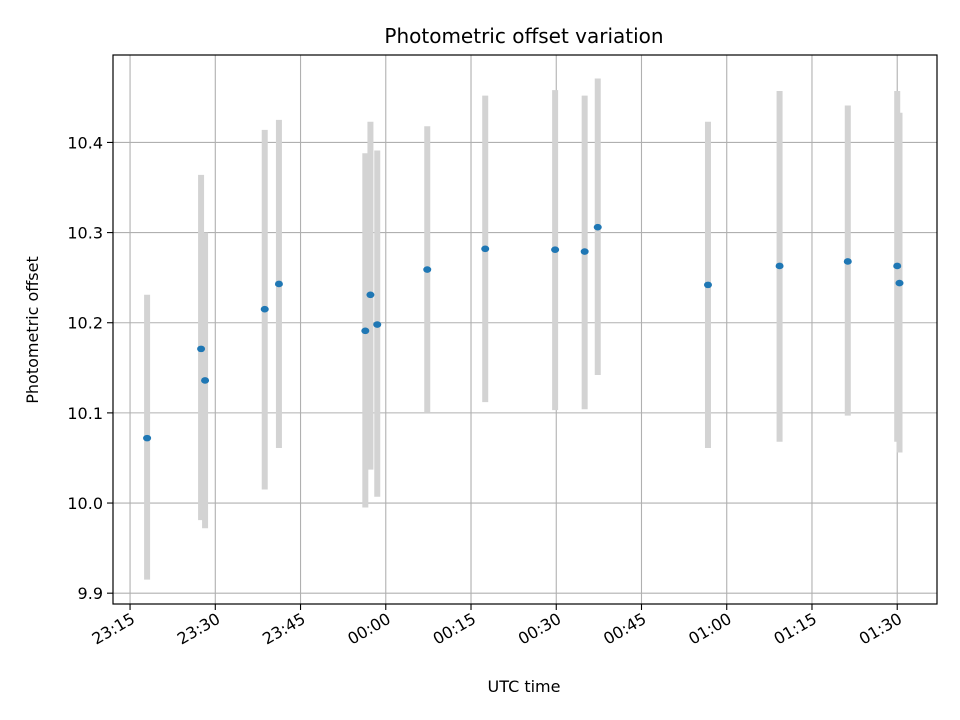 Image resolution: width=960 pixels, height=720 pixels. What do you see at coordinates (85, 142) in the screenshot?
I see `y-tick-label: 10.4` at bounding box center [85, 142].